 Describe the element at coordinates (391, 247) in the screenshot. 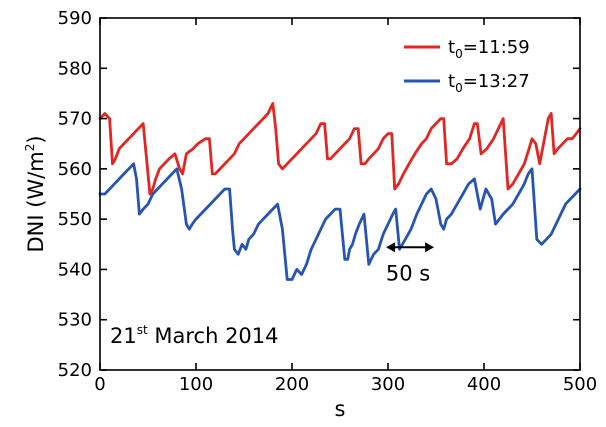

I see `scale-bar-arrowhead-left` at that location.